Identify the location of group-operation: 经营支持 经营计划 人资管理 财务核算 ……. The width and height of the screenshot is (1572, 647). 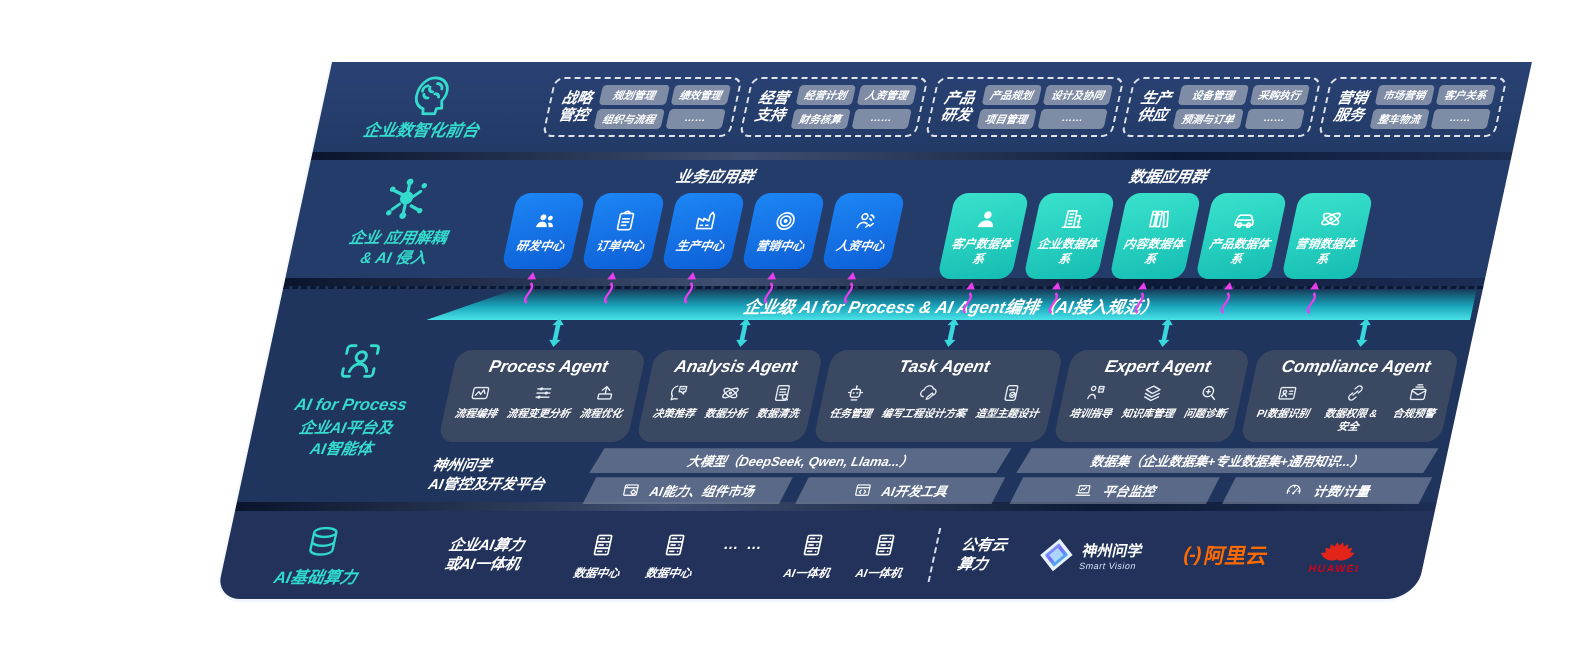
(833, 107).